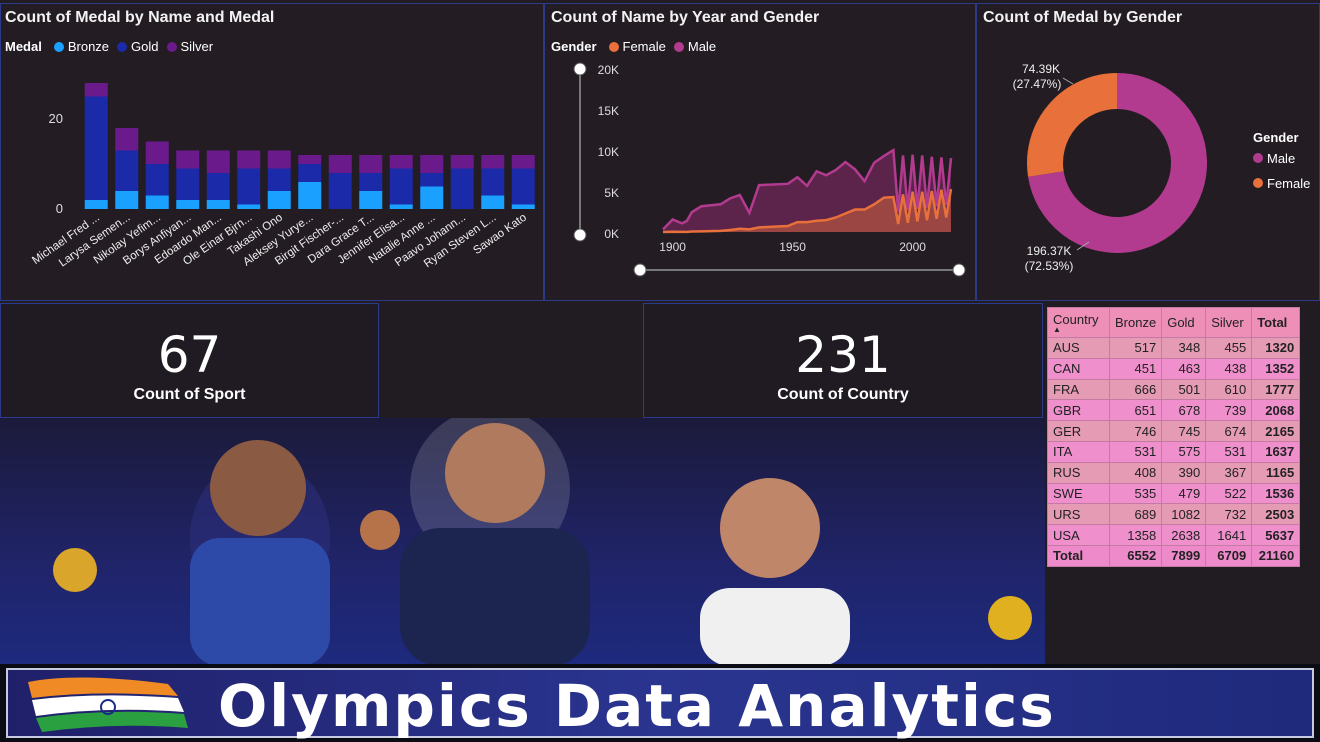 The width and height of the screenshot is (1320, 742). What do you see at coordinates (580, 69) in the screenshot?
I see `y-slider-handle-top` at bounding box center [580, 69].